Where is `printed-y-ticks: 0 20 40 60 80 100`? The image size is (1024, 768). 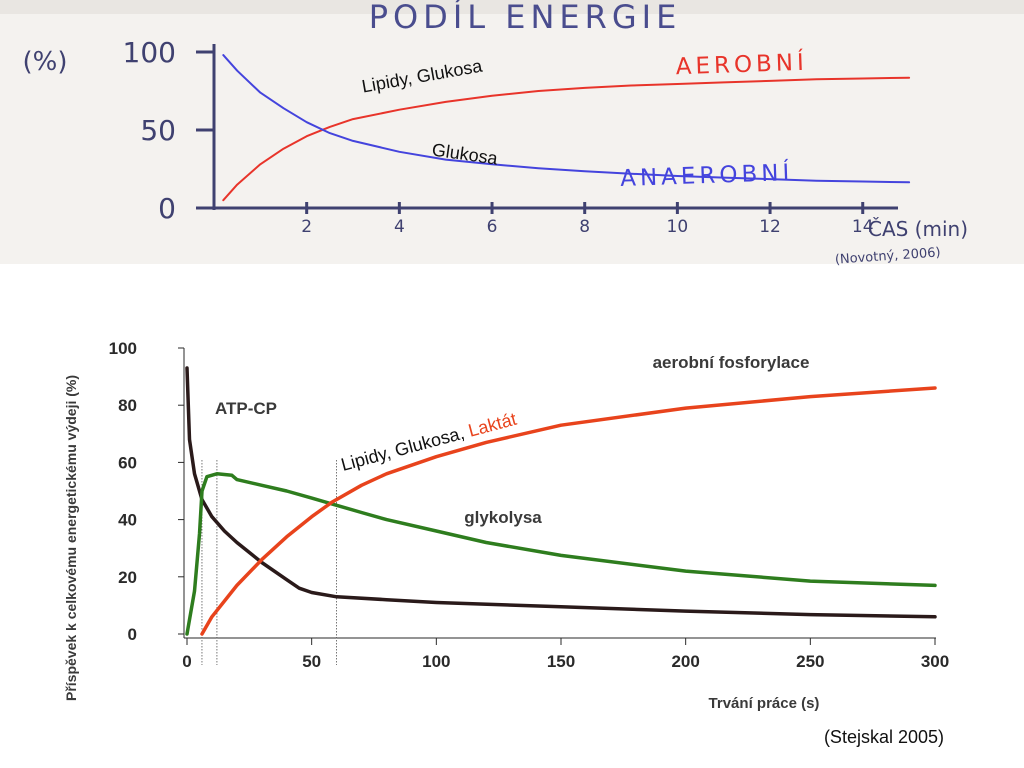
printed-y-ticks: 0 20 40 60 80 100 is located at coordinates (146, 491).